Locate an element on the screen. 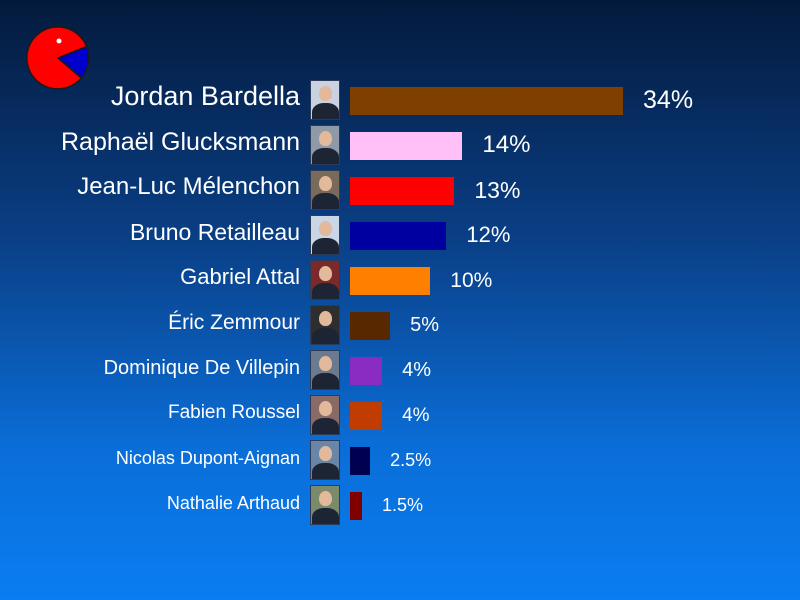  candidate-name: Nicolas Dupont-Aignan is located at coordinates (207, 457).